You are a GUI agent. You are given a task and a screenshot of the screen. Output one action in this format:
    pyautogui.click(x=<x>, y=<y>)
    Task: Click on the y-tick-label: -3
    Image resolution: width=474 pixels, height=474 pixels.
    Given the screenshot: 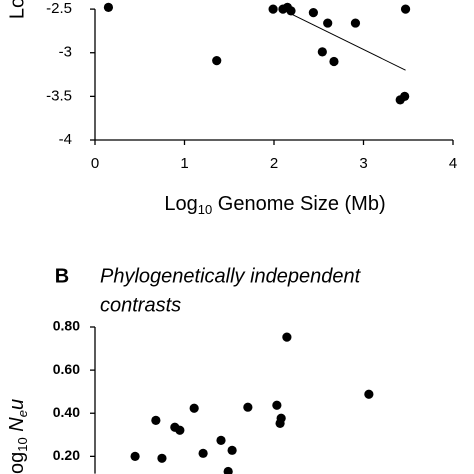 What is the action you would take?
    pyautogui.click(x=65, y=52)
    